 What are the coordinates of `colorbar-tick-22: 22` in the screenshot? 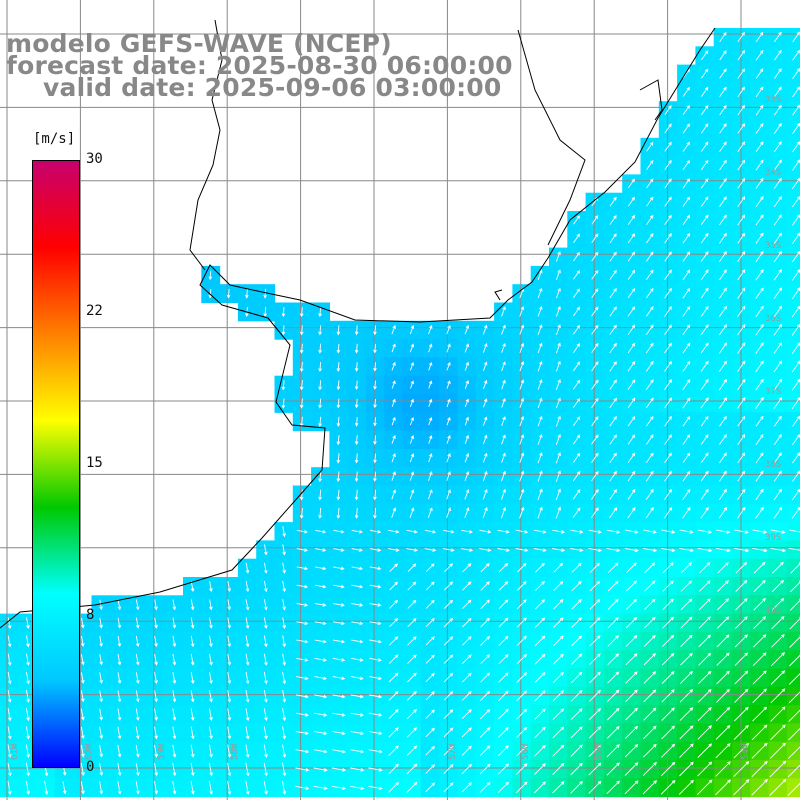 It's located at (94, 311).